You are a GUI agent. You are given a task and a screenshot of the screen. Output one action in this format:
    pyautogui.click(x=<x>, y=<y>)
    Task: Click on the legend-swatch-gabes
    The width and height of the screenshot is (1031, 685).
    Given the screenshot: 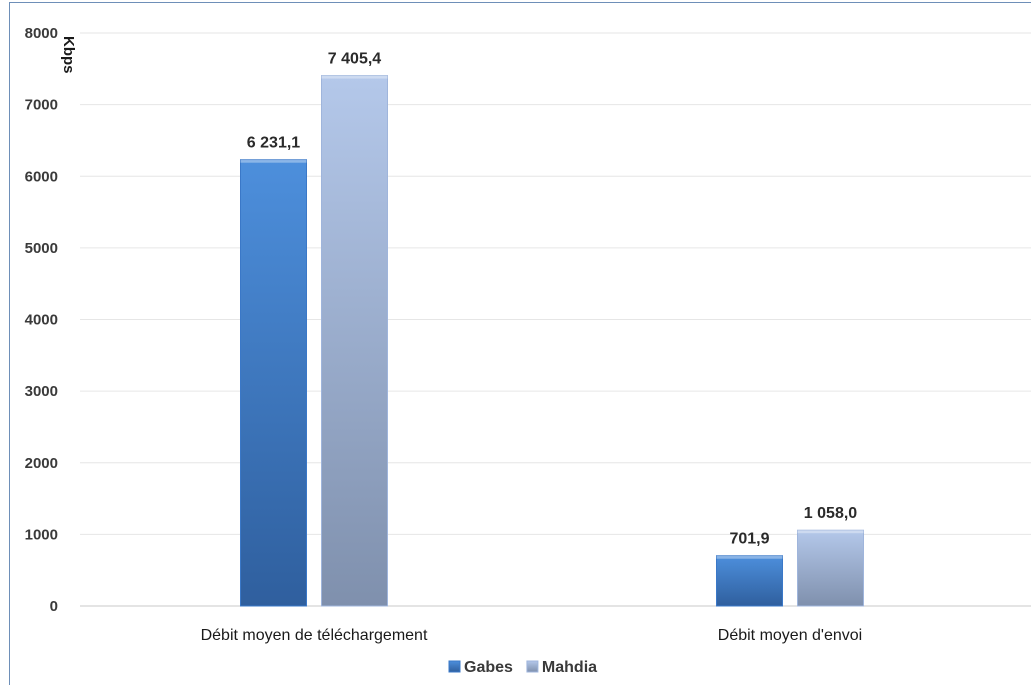 What is the action you would take?
    pyautogui.click(x=454, y=666)
    